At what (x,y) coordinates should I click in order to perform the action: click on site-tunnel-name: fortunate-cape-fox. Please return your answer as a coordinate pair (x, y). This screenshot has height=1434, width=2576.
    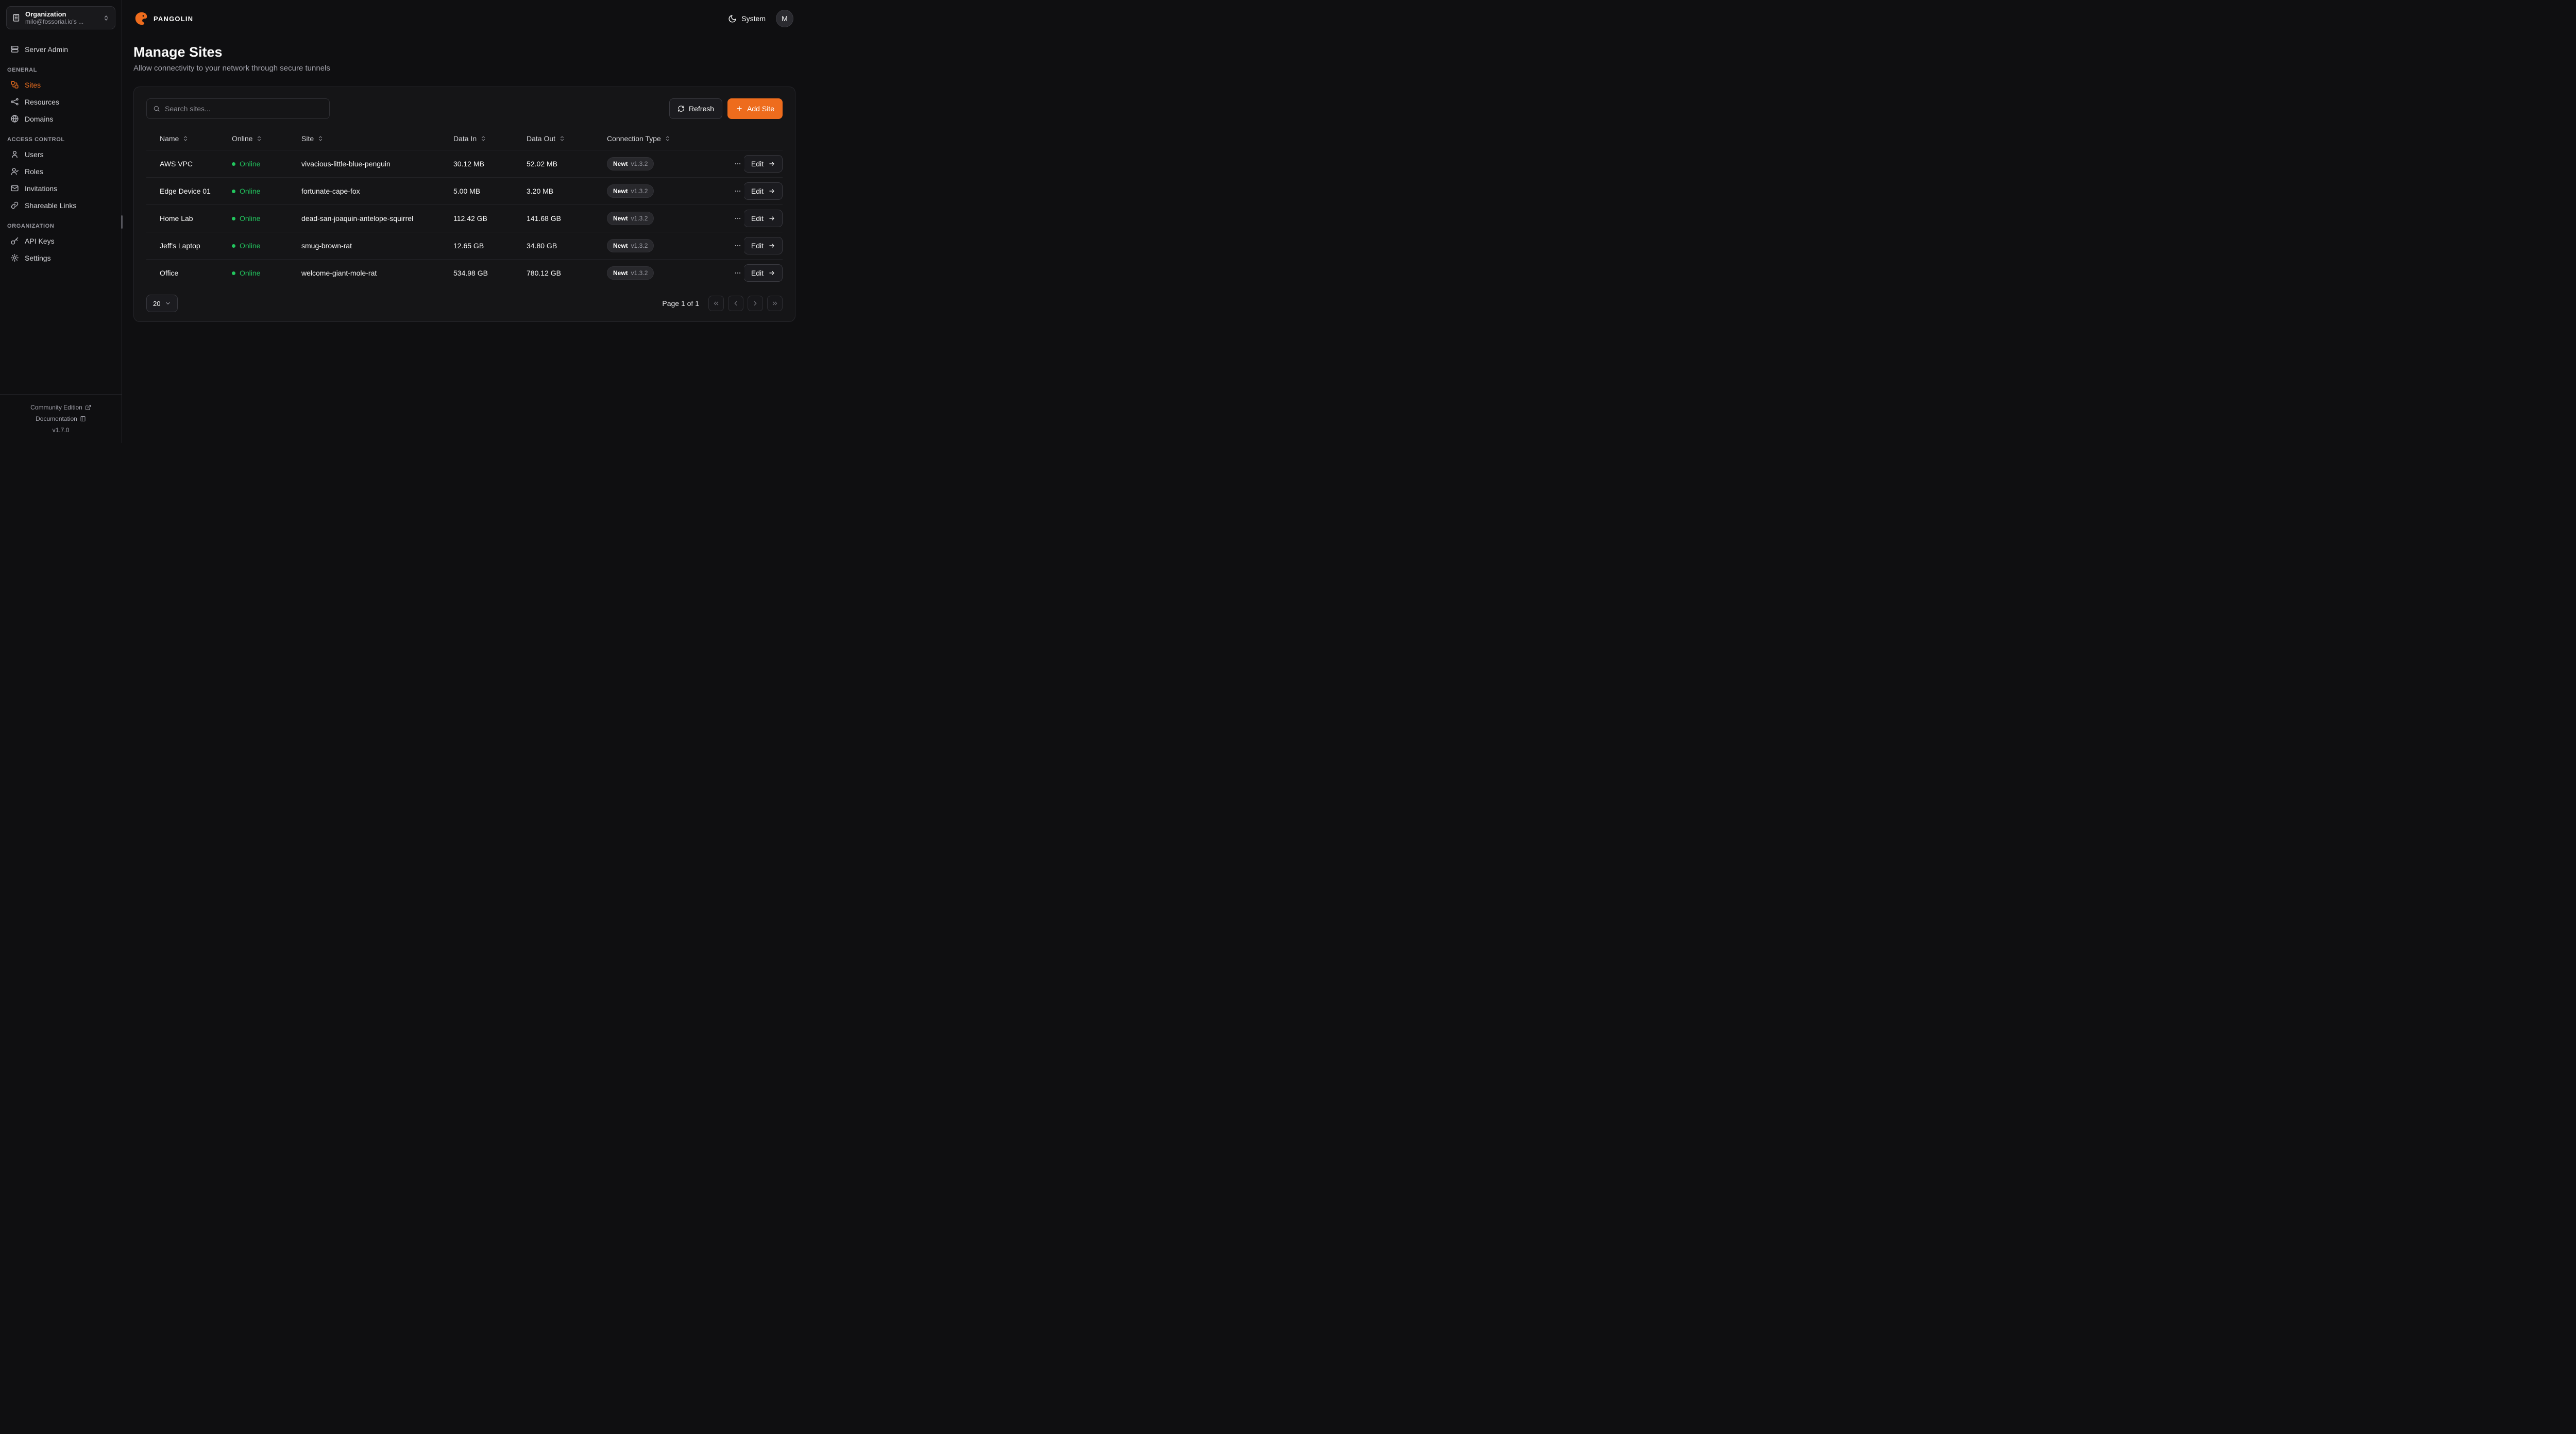
    Looking at the image, I should click on (331, 191).